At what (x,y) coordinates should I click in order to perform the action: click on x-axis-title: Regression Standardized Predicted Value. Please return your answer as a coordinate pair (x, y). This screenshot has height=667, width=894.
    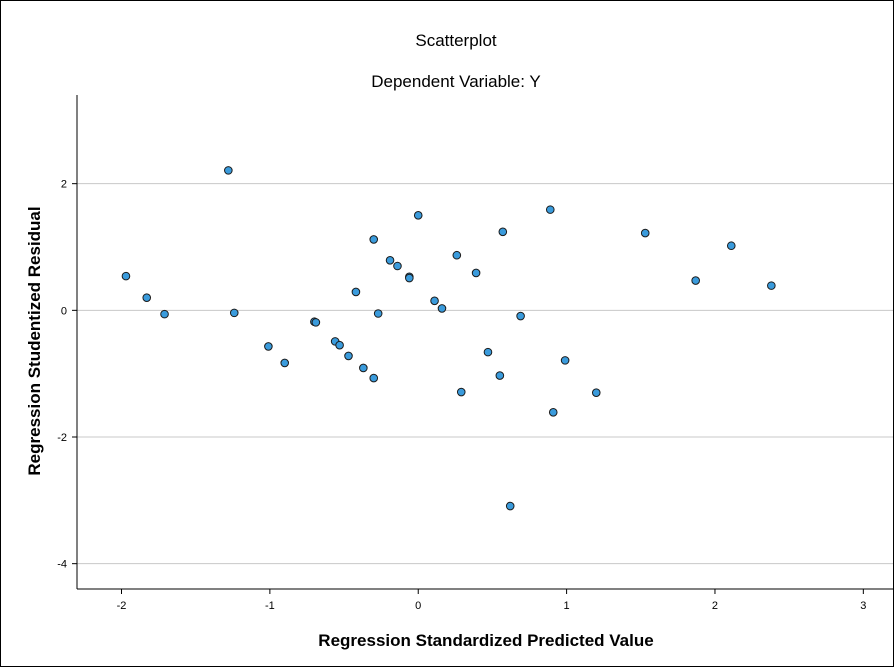
    Looking at the image, I should click on (485, 640).